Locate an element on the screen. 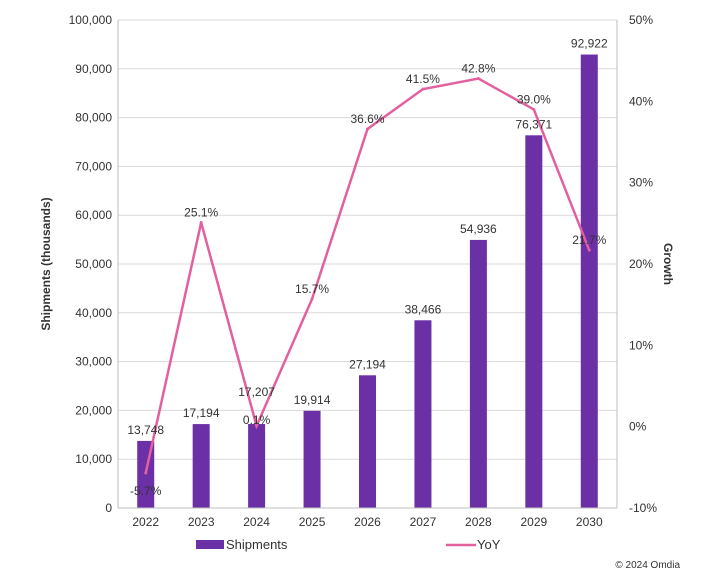  y2-tick-label: 40% is located at coordinates (641, 101).